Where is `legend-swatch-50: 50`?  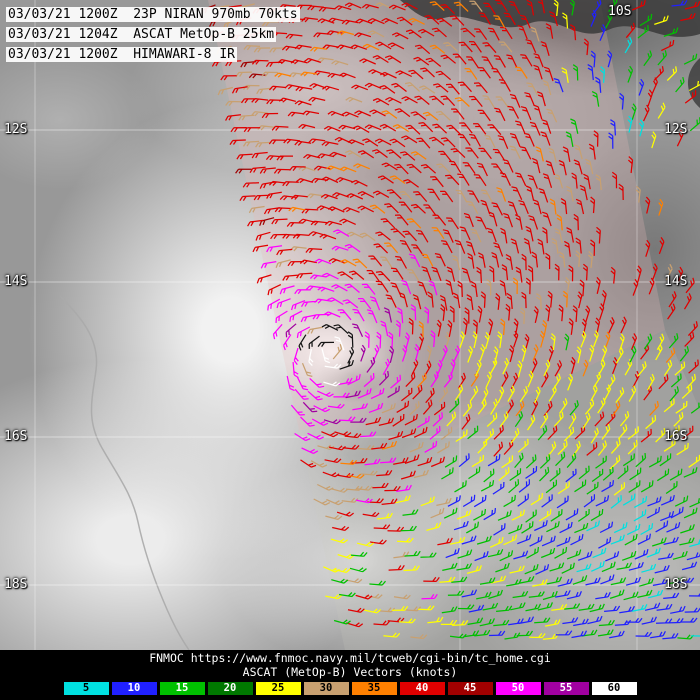
legend-swatch-50: 50 is located at coordinates (518, 688).